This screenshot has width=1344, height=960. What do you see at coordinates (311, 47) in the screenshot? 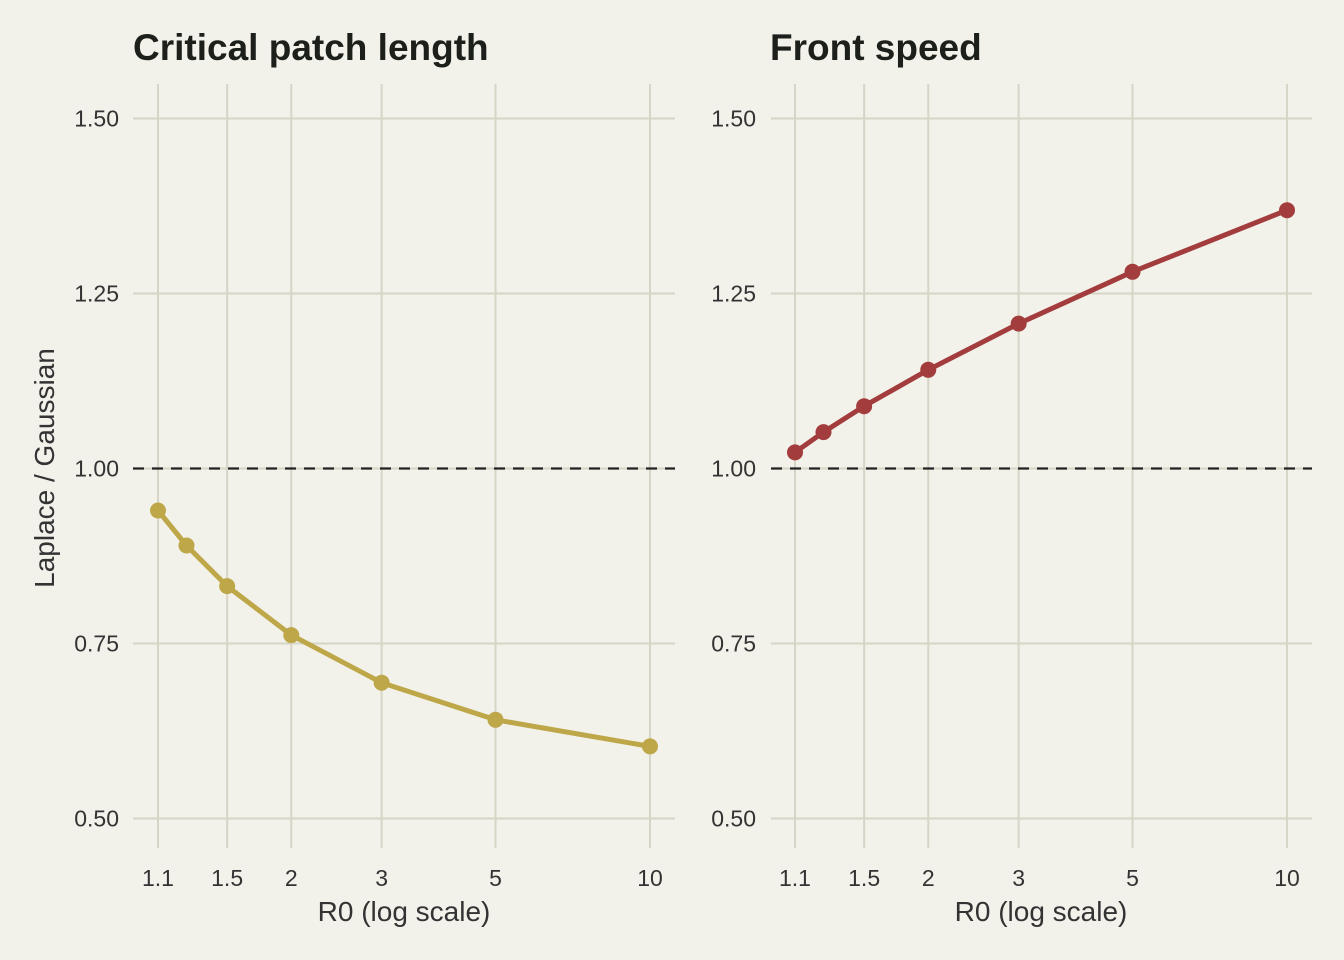
I see `panel-title: Critical patch length` at bounding box center [311, 47].